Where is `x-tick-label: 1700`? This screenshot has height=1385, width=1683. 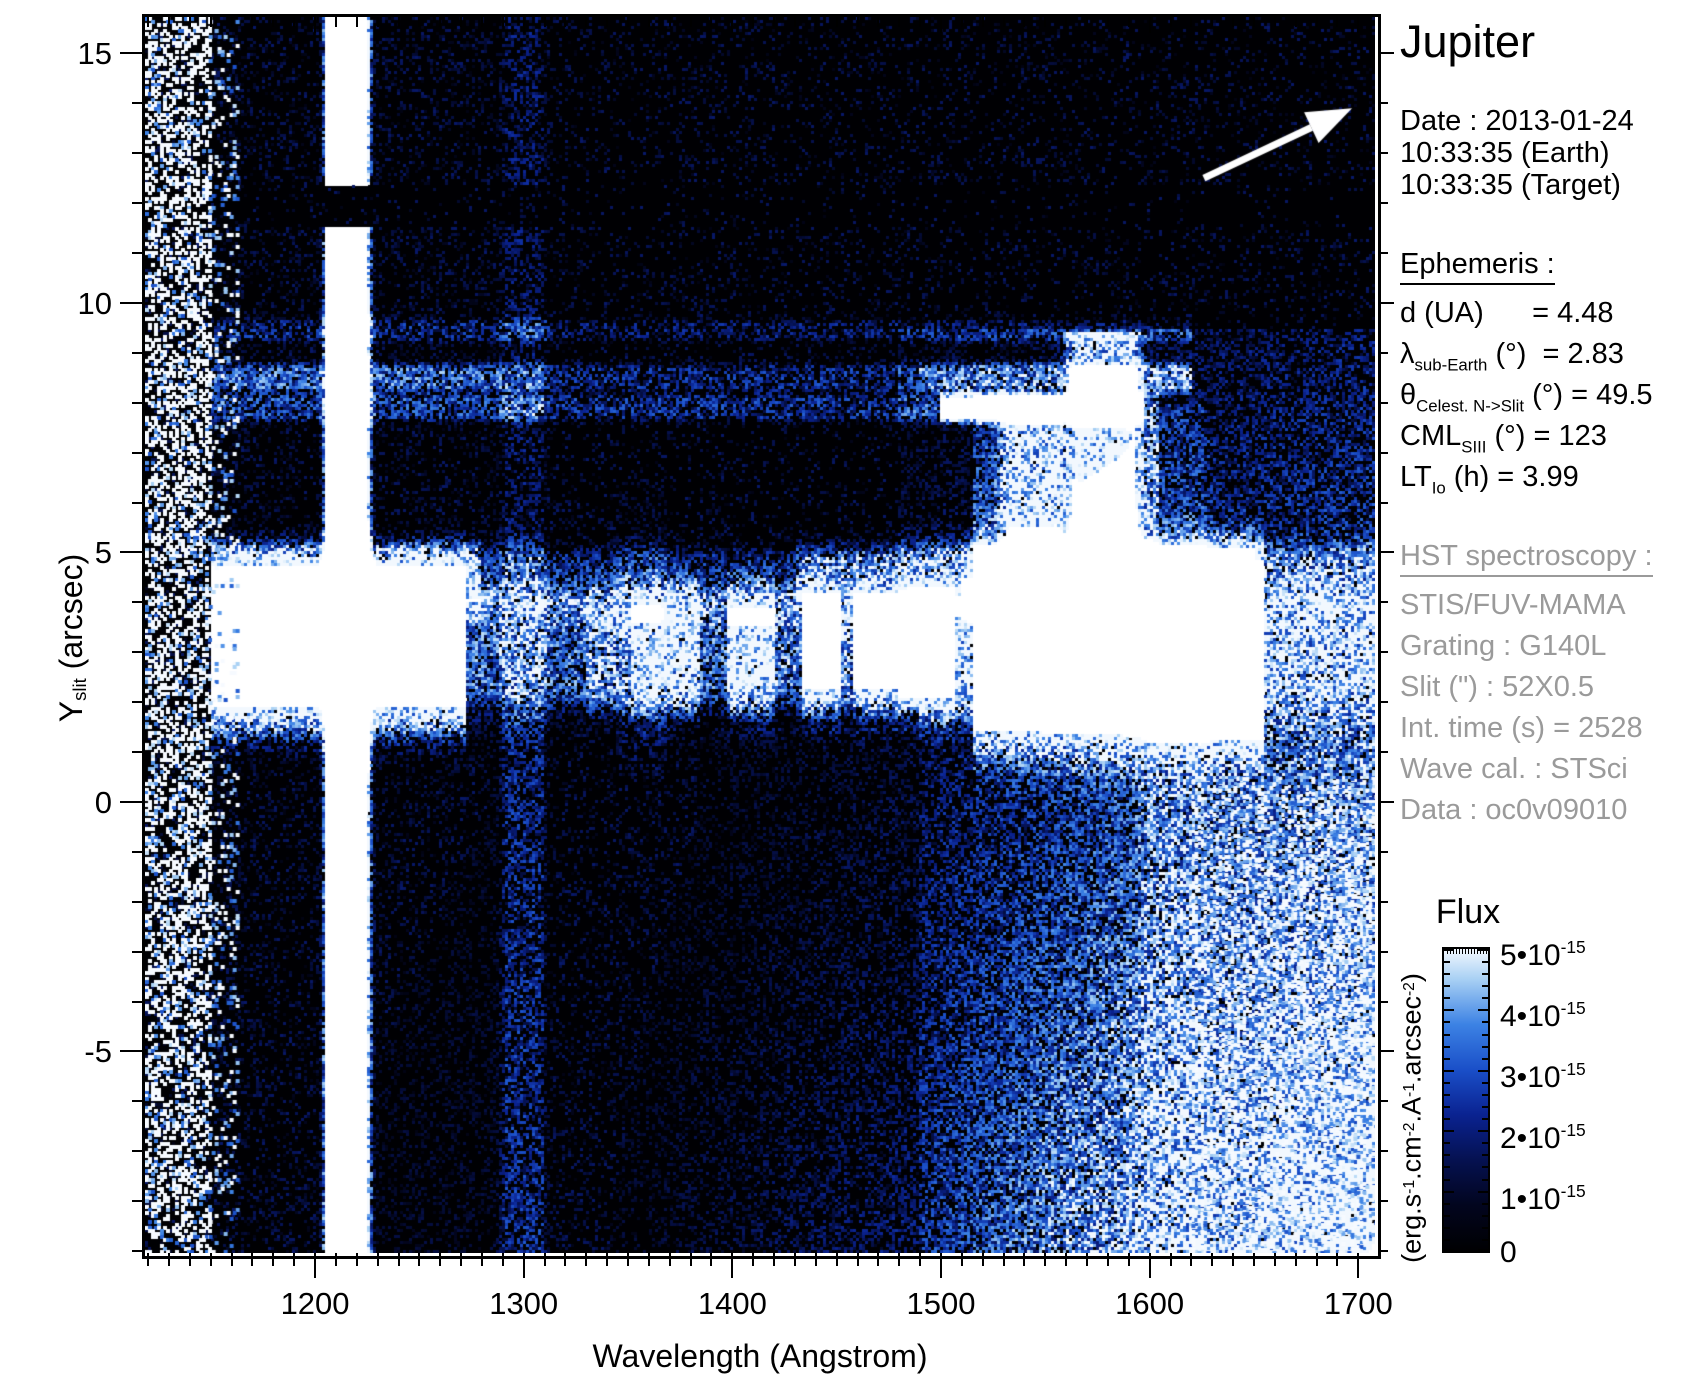
x-tick-label: 1700 is located at coordinates (1358, 1303).